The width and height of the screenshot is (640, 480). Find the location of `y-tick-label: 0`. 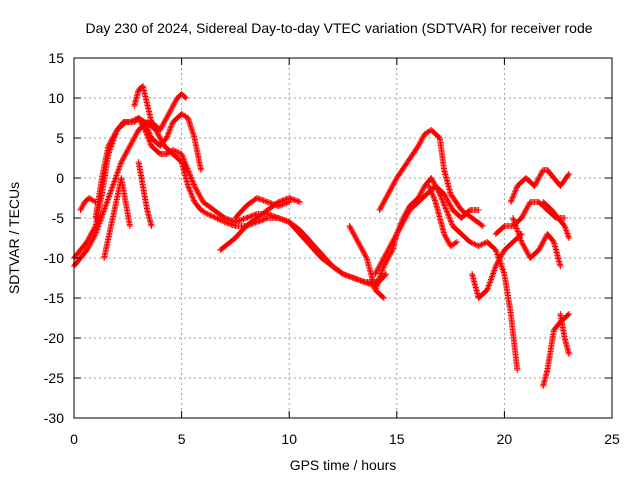

y-tick-label: 0 is located at coordinates (60, 178).